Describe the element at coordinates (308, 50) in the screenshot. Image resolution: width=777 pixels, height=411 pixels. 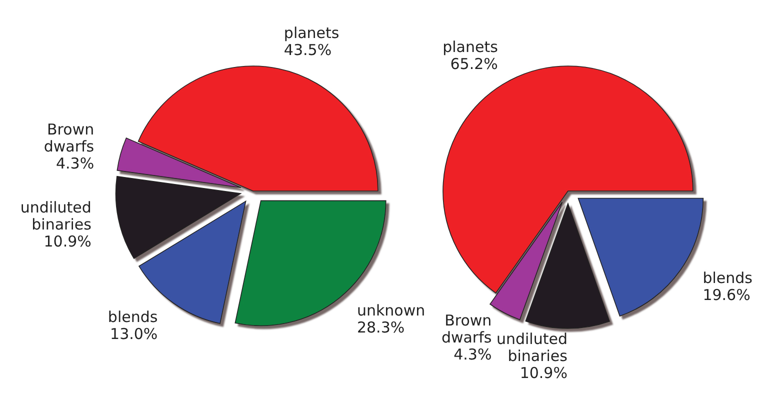
I see `data-label: 43.5%` at that location.